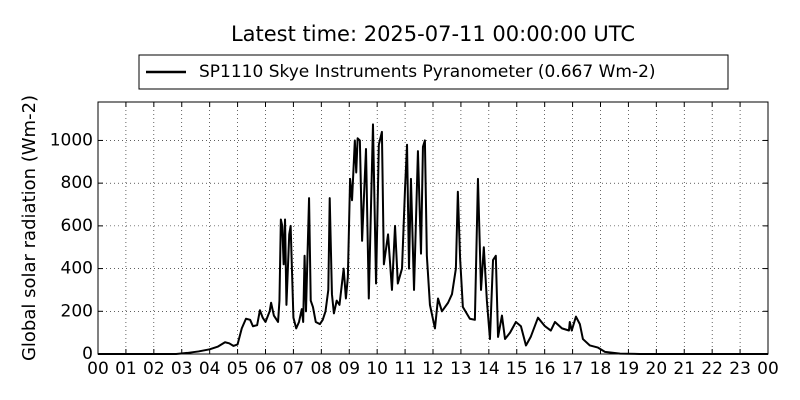  What do you see at coordinates (77, 183) in the screenshot?
I see `y-tick-label: 800` at bounding box center [77, 183].